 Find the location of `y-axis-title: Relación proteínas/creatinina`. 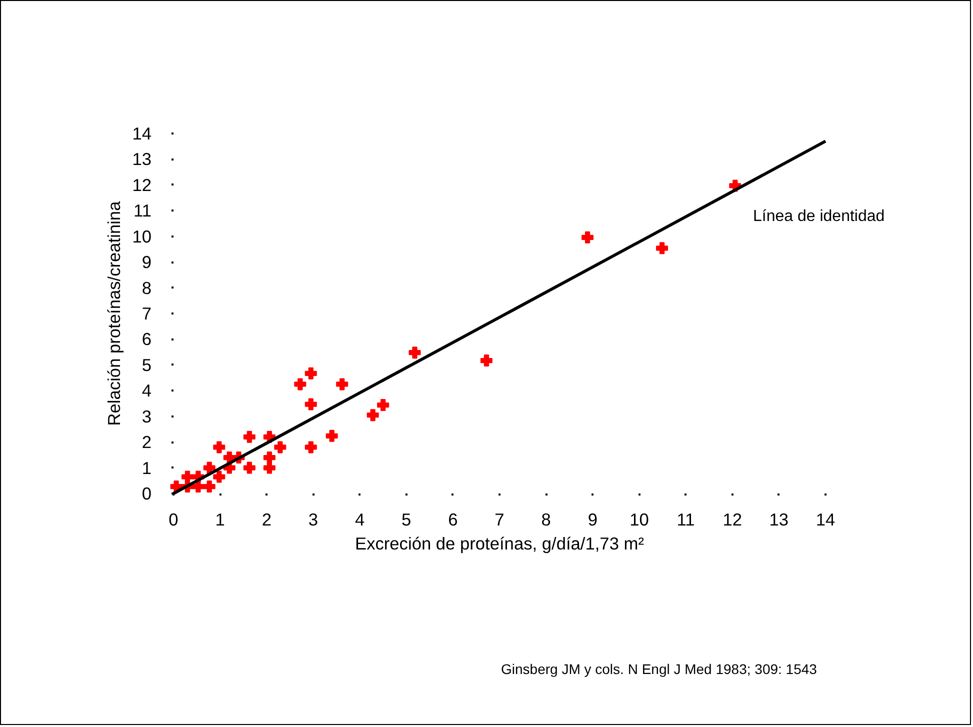

y-axis-title: Relación proteínas/creatinina is located at coordinates (114, 313).